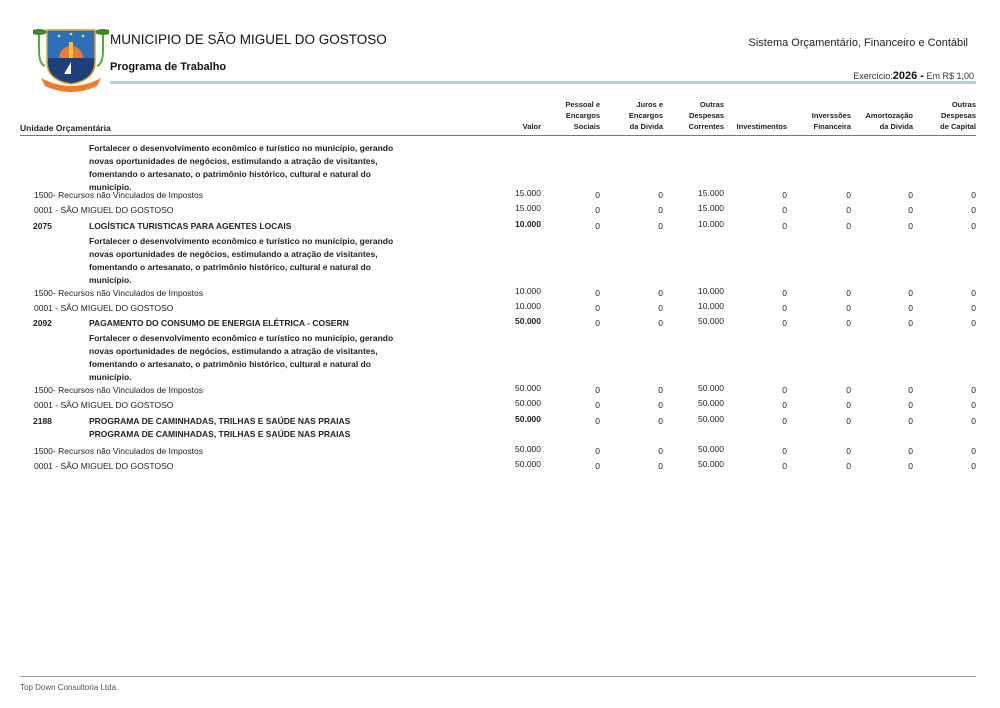  What do you see at coordinates (889, 121) in the screenshot?
I see `column-header: Amortozação da Divida` at bounding box center [889, 121].